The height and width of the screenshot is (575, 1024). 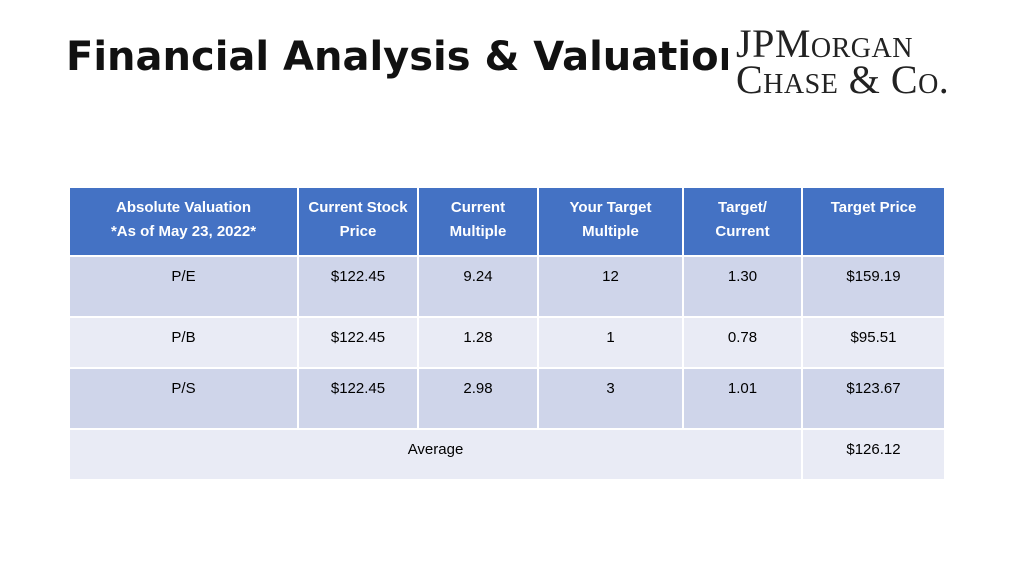 What do you see at coordinates (407, 57) in the screenshot?
I see `slide-title: Financial Analysis & Valuation` at bounding box center [407, 57].